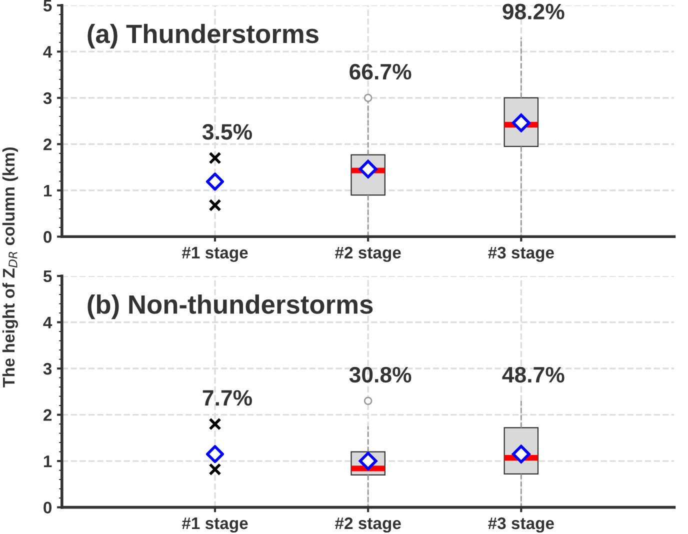 The height and width of the screenshot is (534, 688). I want to click on y-axis-title: The height of Z$_{DR}$ column (km), so click(10, 267).